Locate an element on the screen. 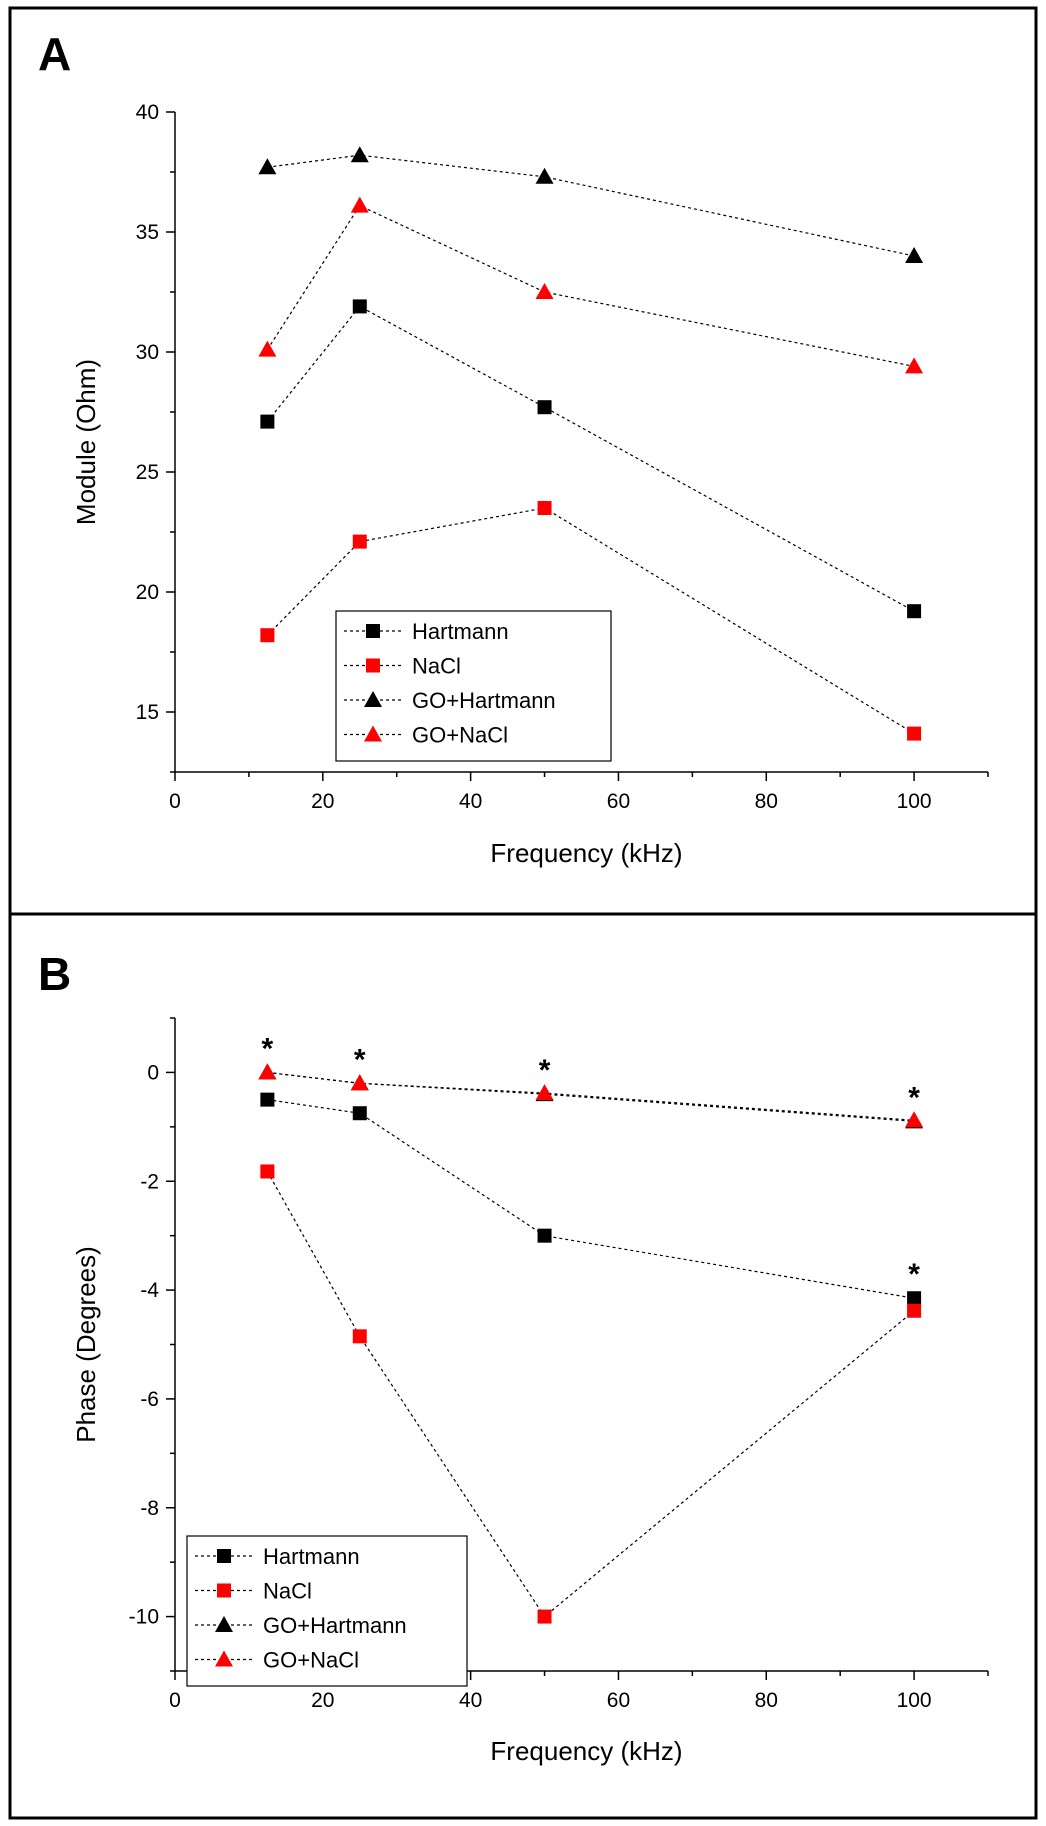 Image resolution: width=1046 pixels, height=1826 pixels. y-tick-label: -4 is located at coordinates (149, 1290).